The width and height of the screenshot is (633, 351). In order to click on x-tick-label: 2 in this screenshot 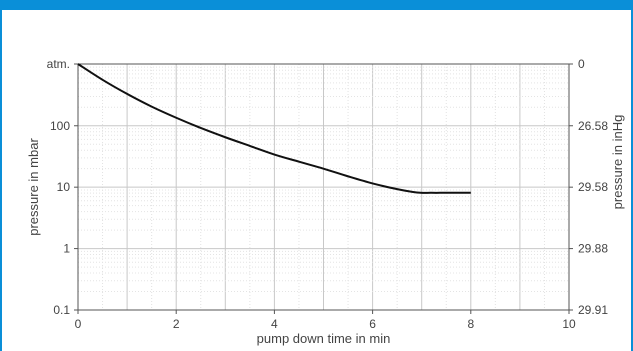, I will do `click(176, 324)`.